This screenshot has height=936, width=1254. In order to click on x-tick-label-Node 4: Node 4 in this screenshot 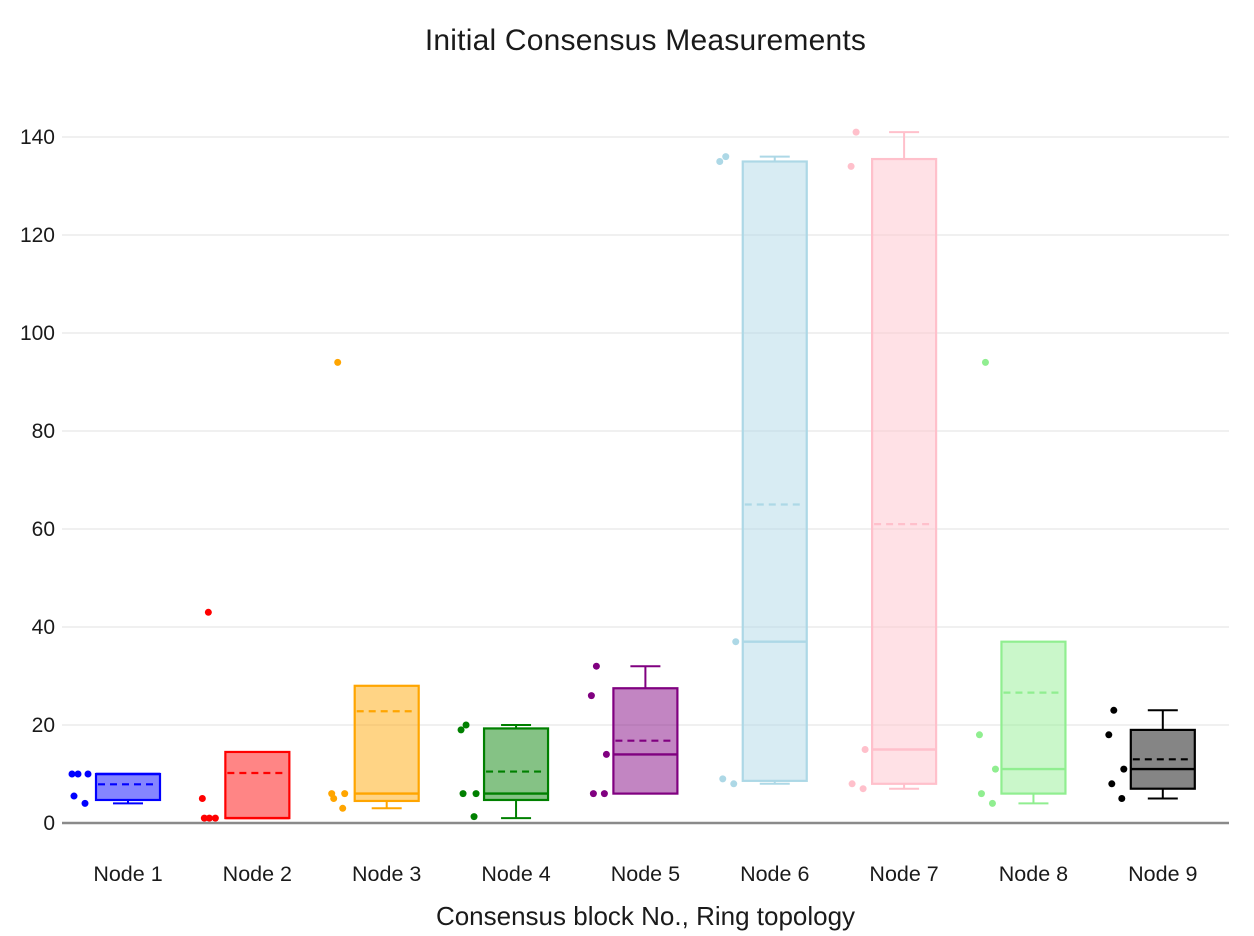, I will do `click(515, 874)`.